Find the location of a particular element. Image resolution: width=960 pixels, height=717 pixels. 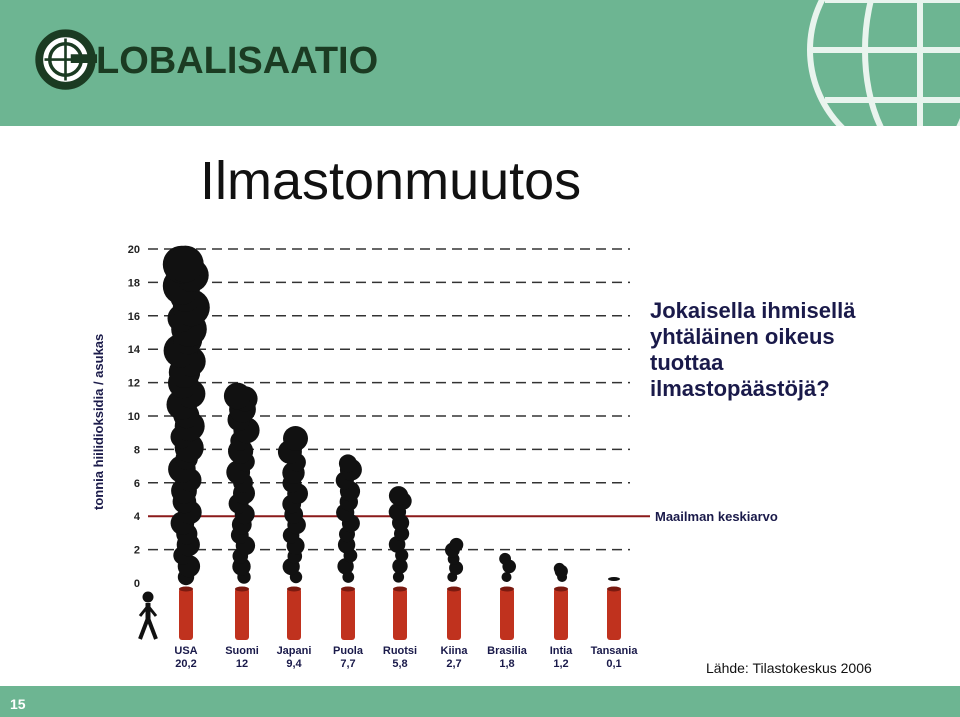

y-tick-label: 0 is located at coordinates (137, 584).